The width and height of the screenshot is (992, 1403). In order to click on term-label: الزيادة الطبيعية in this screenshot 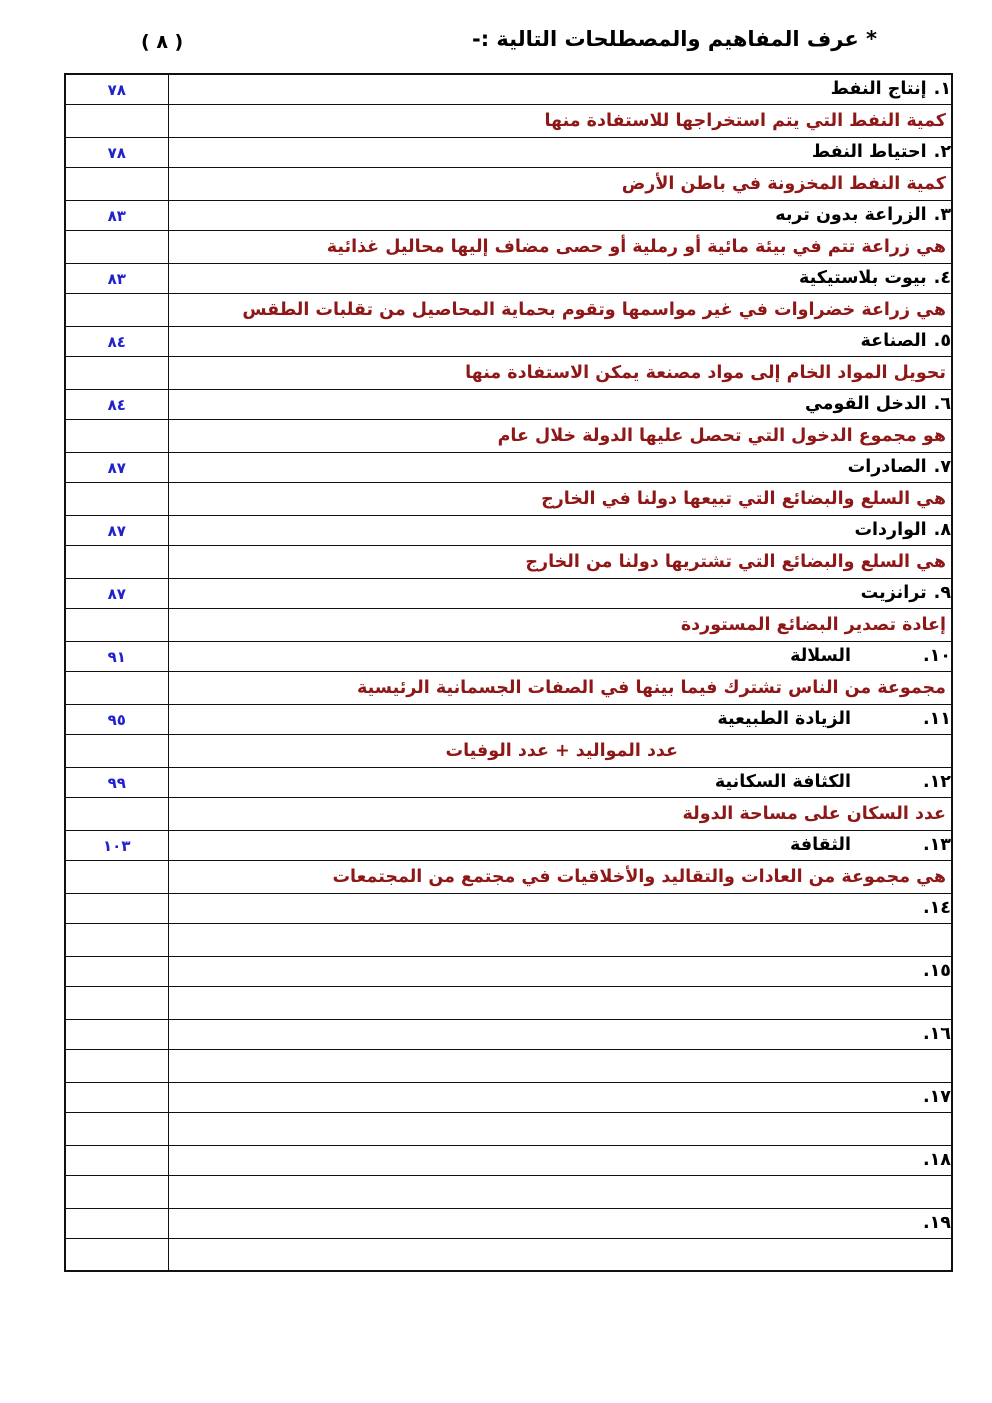, I will do `click(784, 719)`.